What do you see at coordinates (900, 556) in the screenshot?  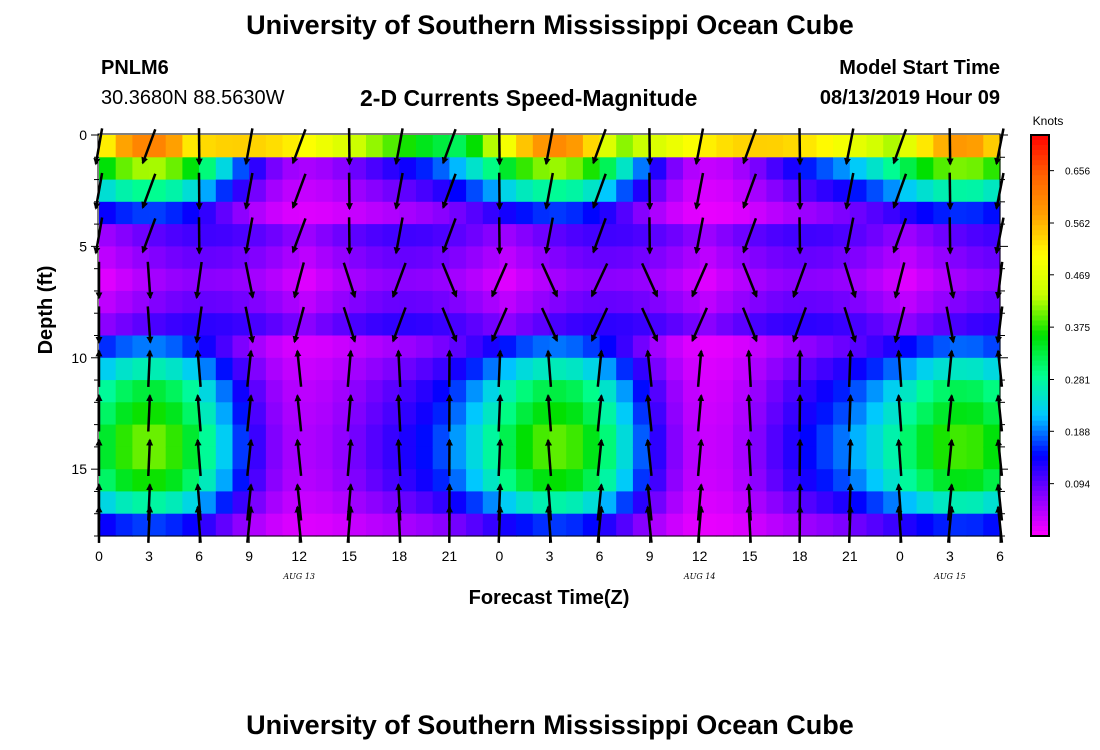 I see `x-tick-label: 0` at bounding box center [900, 556].